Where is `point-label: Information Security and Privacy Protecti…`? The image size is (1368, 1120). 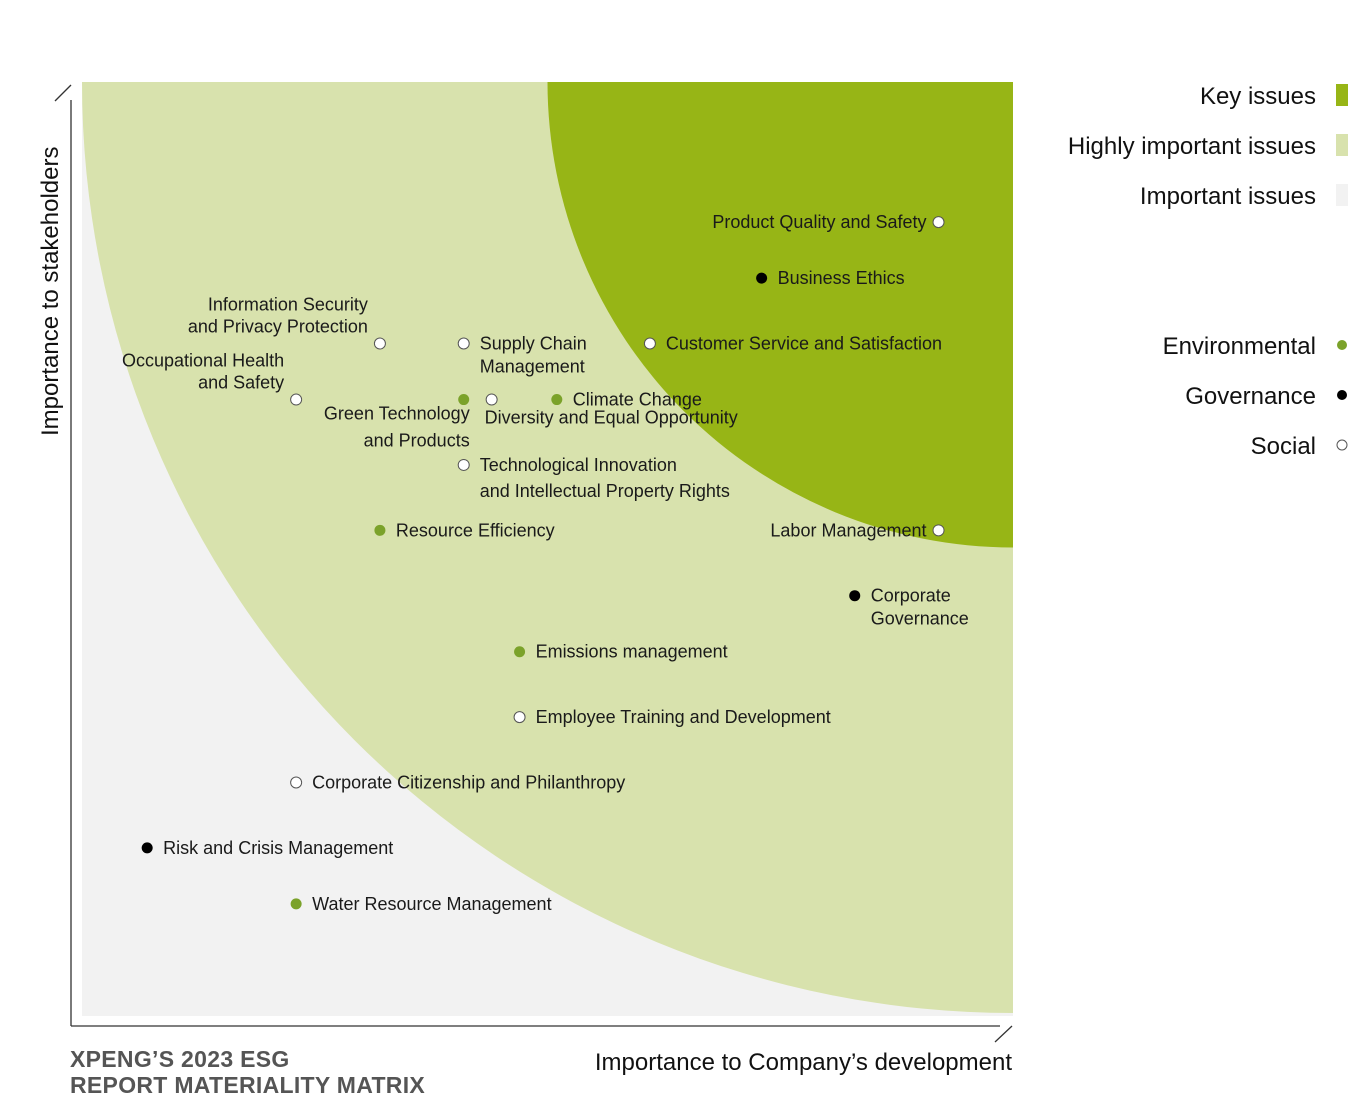
point-label: Information Security and Privacy Protecti… is located at coordinates (278, 316).